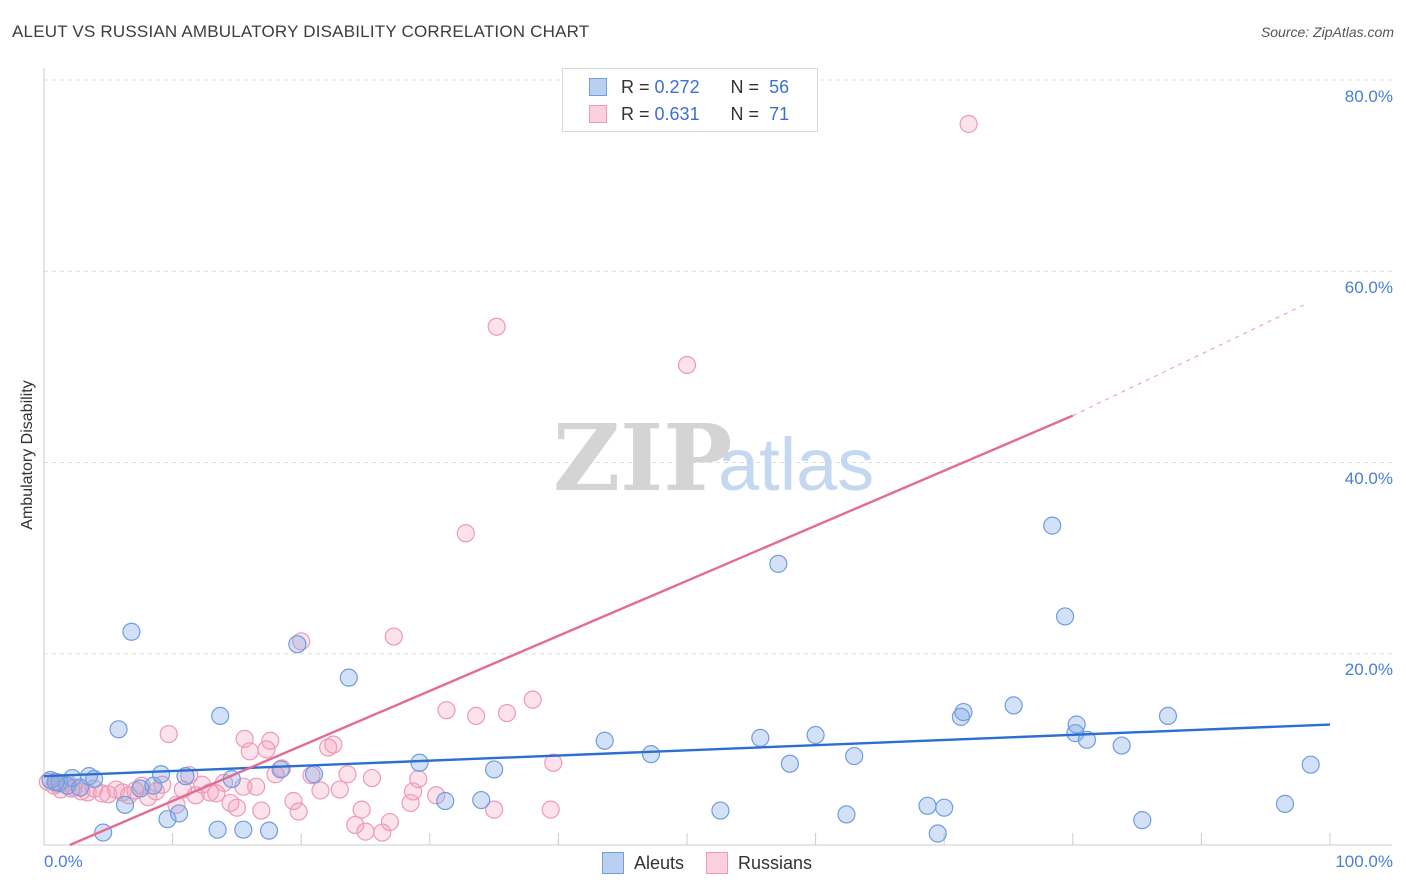  I want to click on aleut-swatch, so click(598, 87).